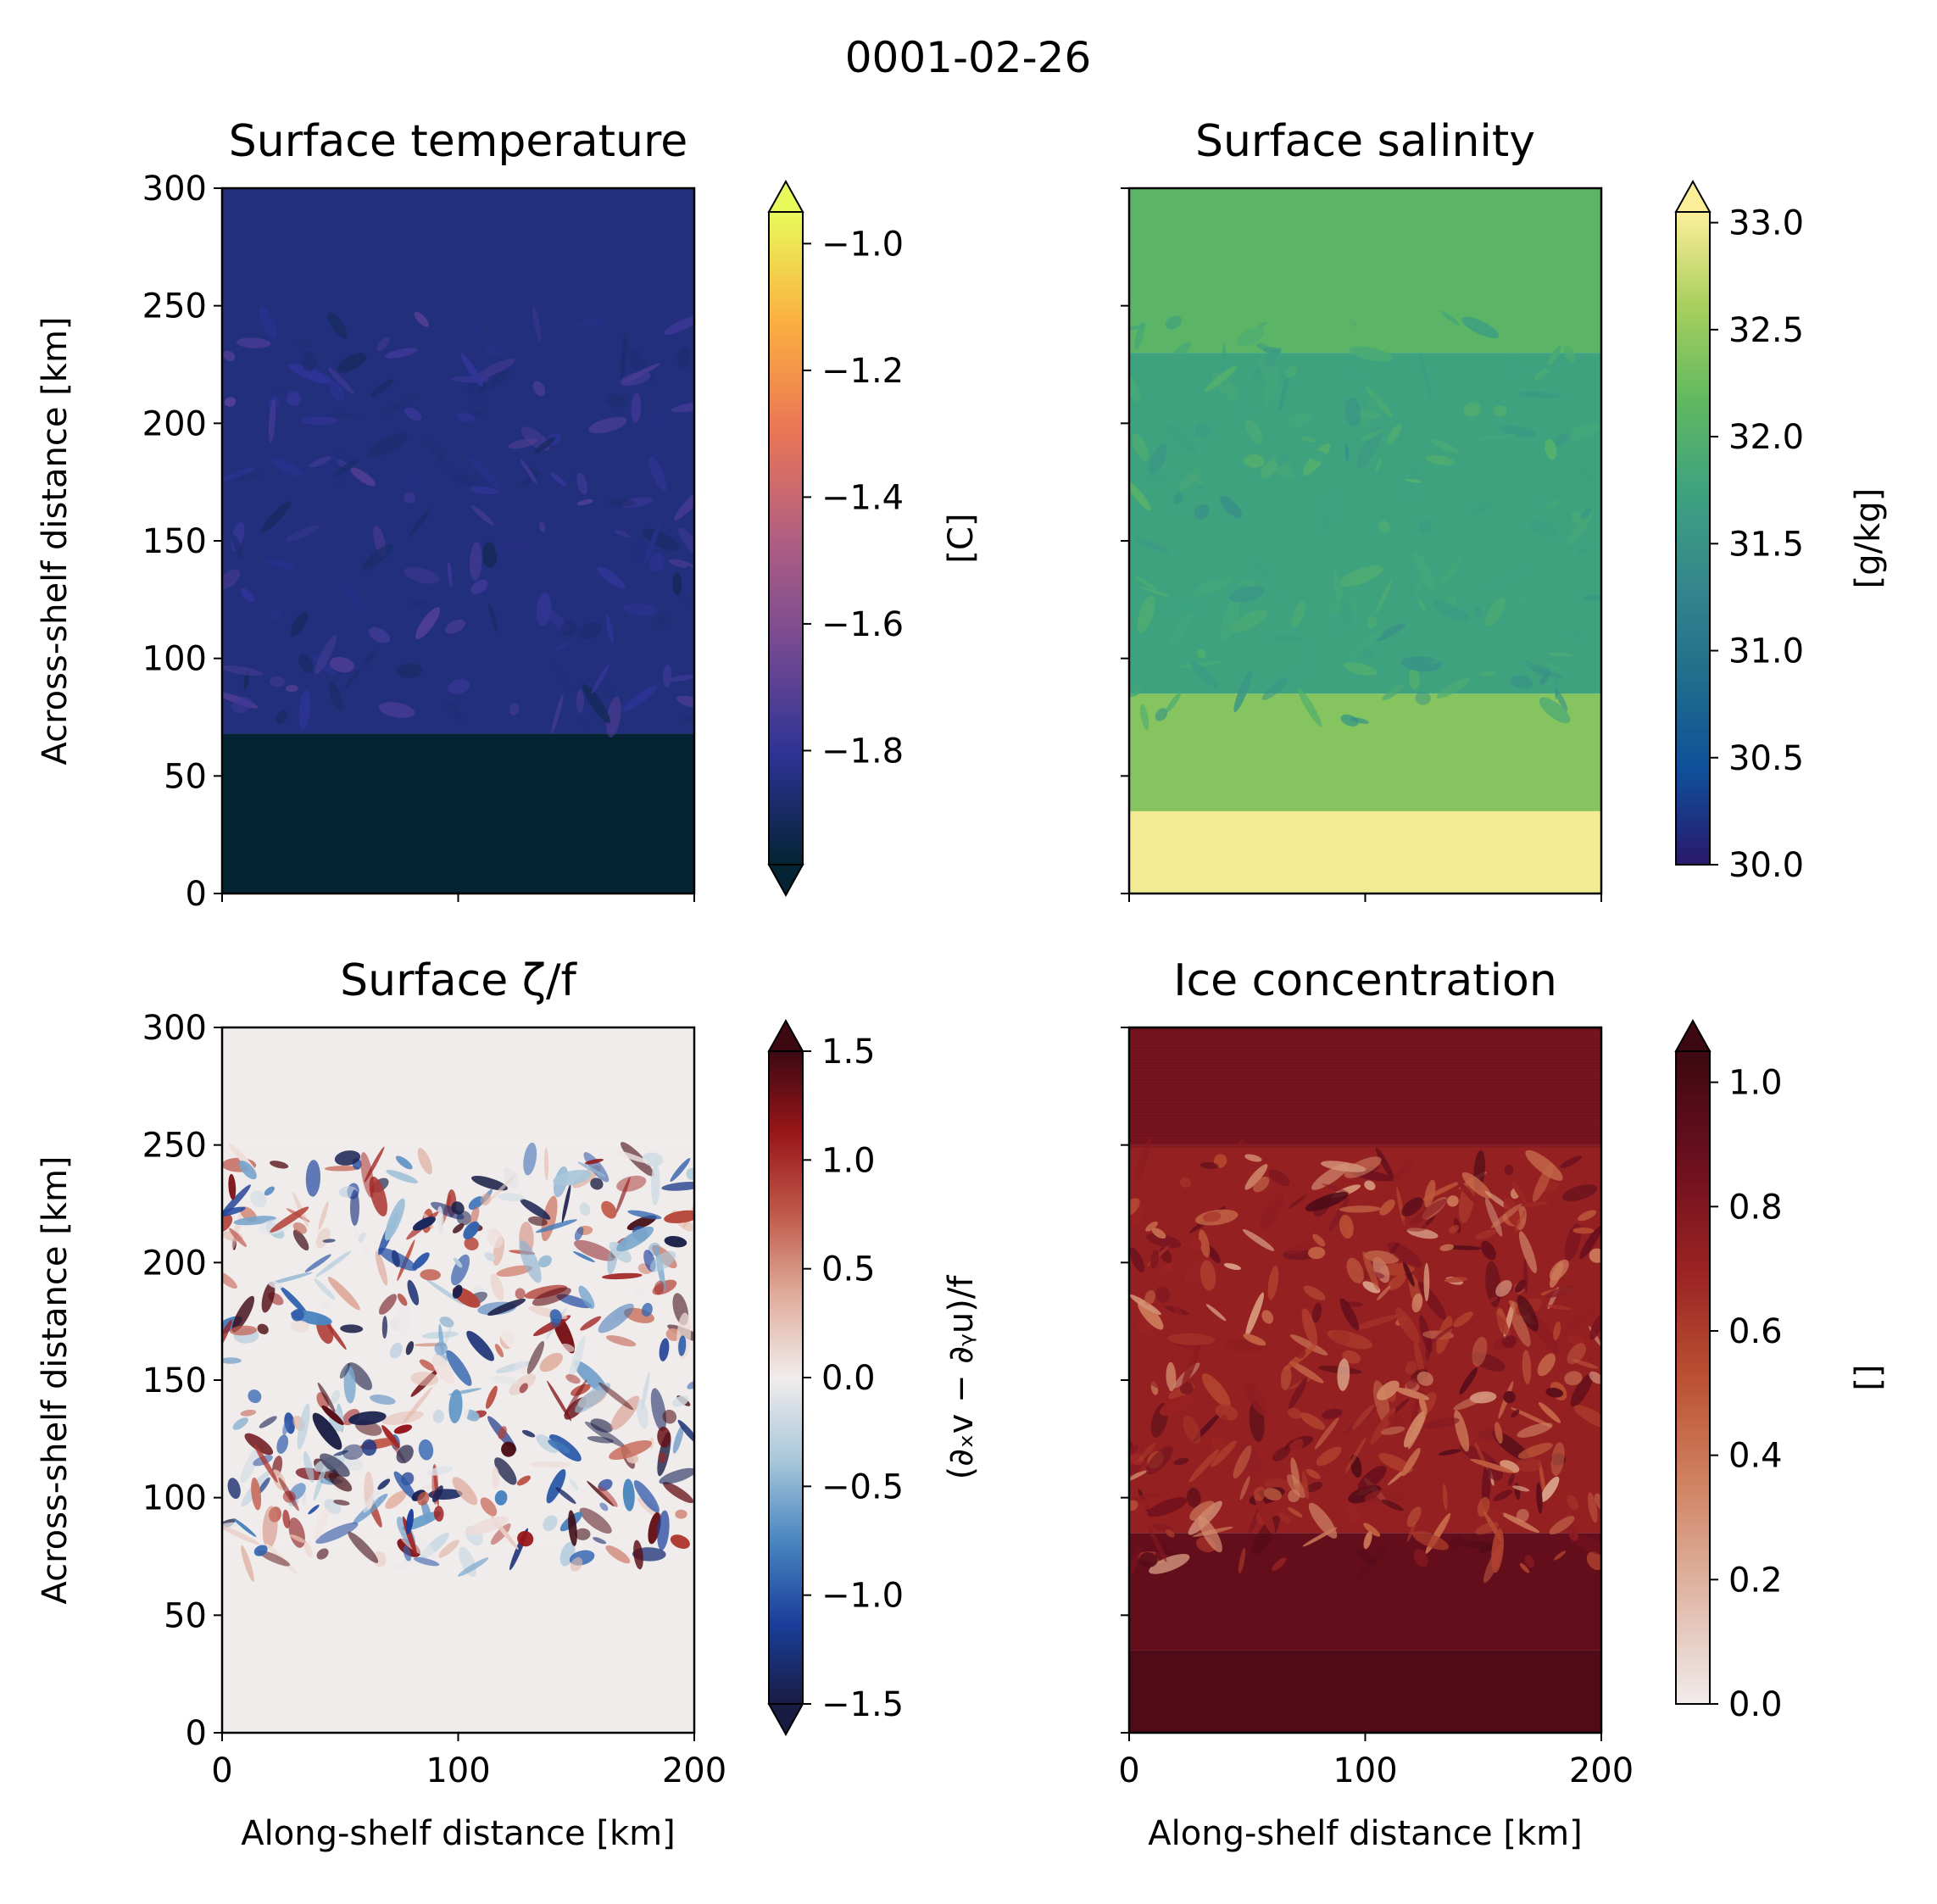 The image size is (1937, 1904). Describe the element at coordinates (1128, 1771) in the screenshot. I see `xtick-label: 0` at that location.